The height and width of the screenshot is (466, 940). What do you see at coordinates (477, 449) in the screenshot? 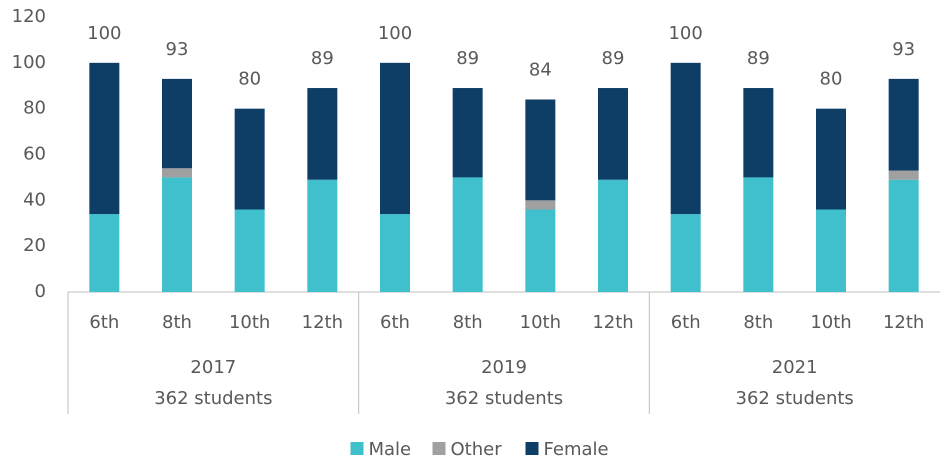
I see `legend-label: Other` at bounding box center [477, 449].